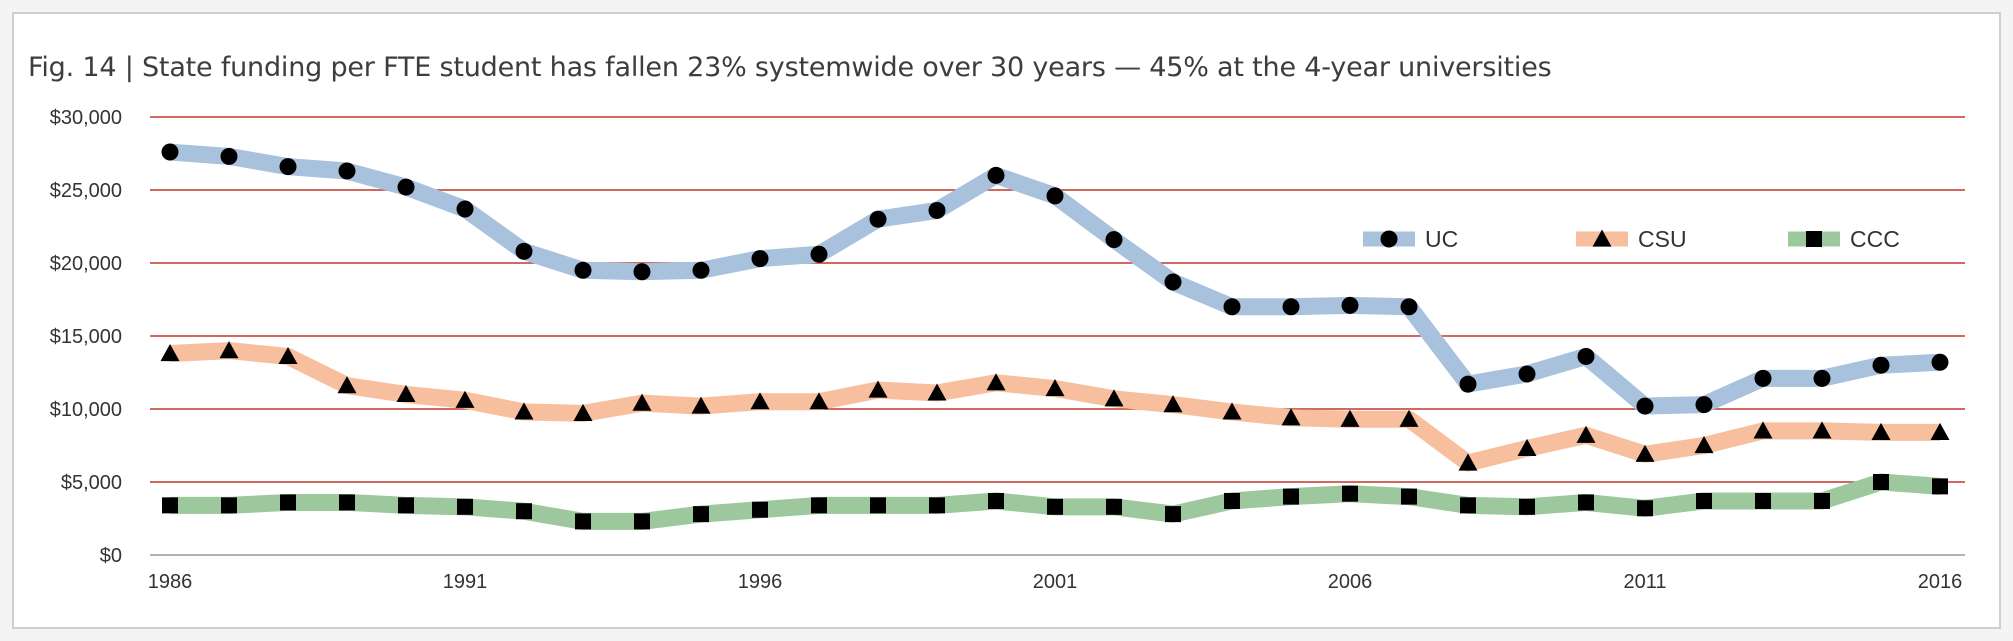 The height and width of the screenshot is (641, 2013). I want to click on legend-marker-ccc, so click(1814, 239).